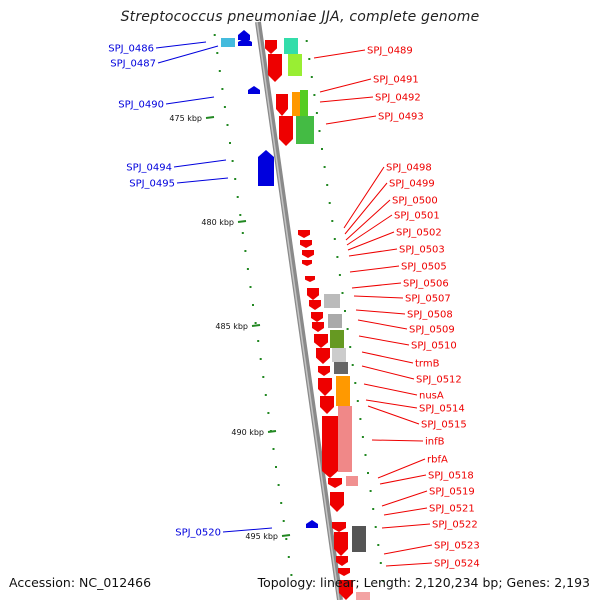 The width and height of the screenshot is (600, 600). Describe the element at coordinates (415, 201) in the screenshot. I see `gene-label: SPJ_0500` at that location.